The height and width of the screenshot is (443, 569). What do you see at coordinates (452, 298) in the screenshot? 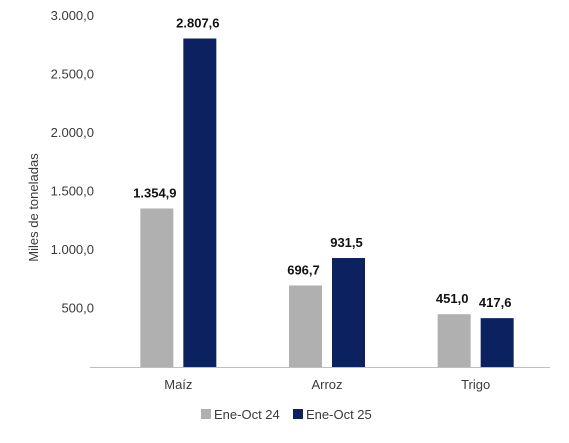
I see `data-label: 451,0` at bounding box center [452, 298].